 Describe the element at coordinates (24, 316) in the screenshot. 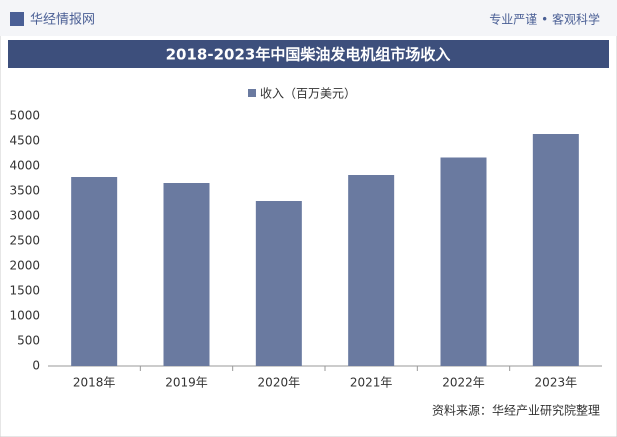

I see `y-tick-label: 1000` at that location.